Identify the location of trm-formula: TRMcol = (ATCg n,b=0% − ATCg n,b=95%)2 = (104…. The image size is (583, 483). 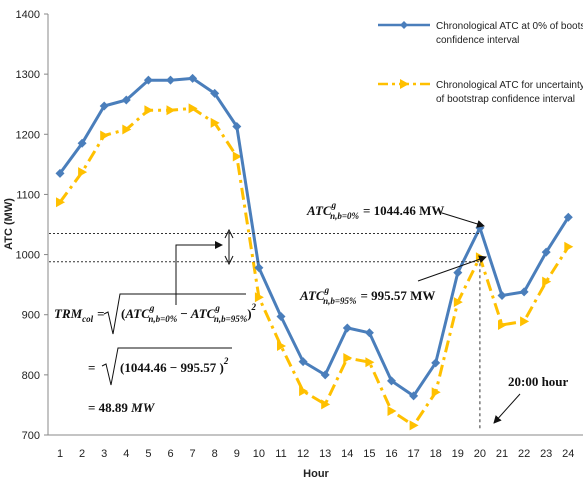
(155, 354).